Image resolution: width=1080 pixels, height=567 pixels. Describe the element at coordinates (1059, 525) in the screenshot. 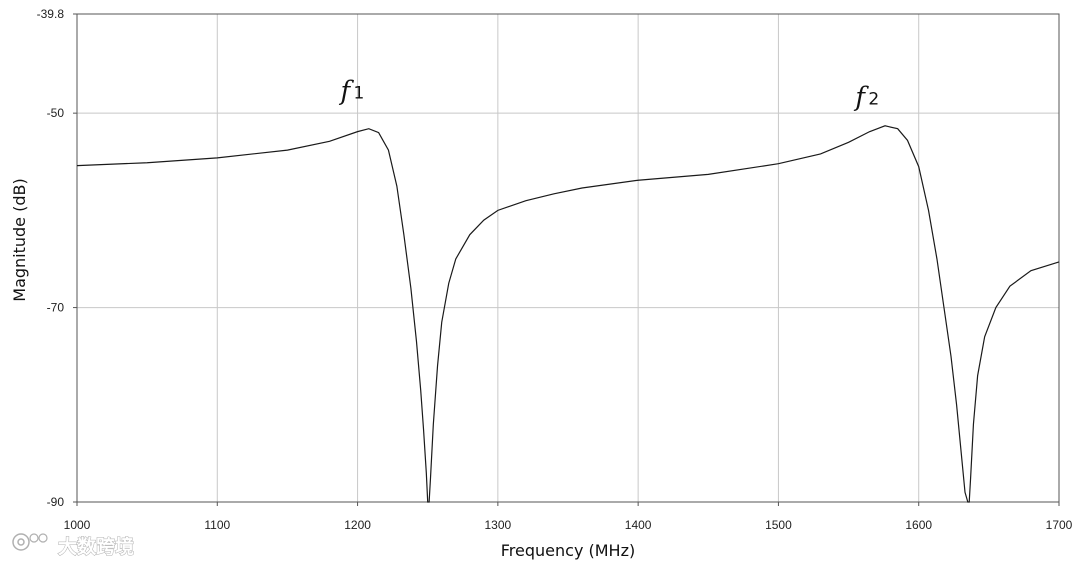

I see `x-tick-label: 1700` at that location.